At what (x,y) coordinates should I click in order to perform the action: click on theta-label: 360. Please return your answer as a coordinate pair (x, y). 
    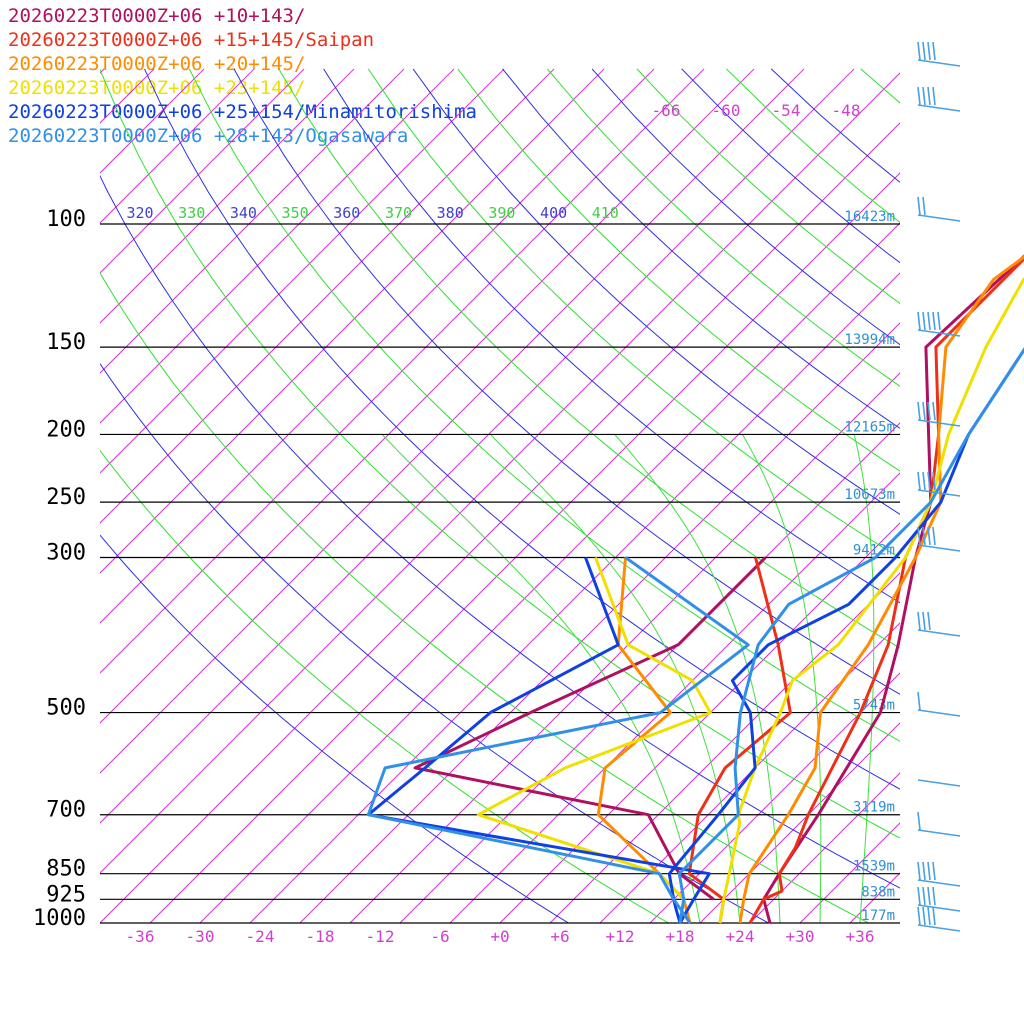
    Looking at the image, I should click on (346, 213).